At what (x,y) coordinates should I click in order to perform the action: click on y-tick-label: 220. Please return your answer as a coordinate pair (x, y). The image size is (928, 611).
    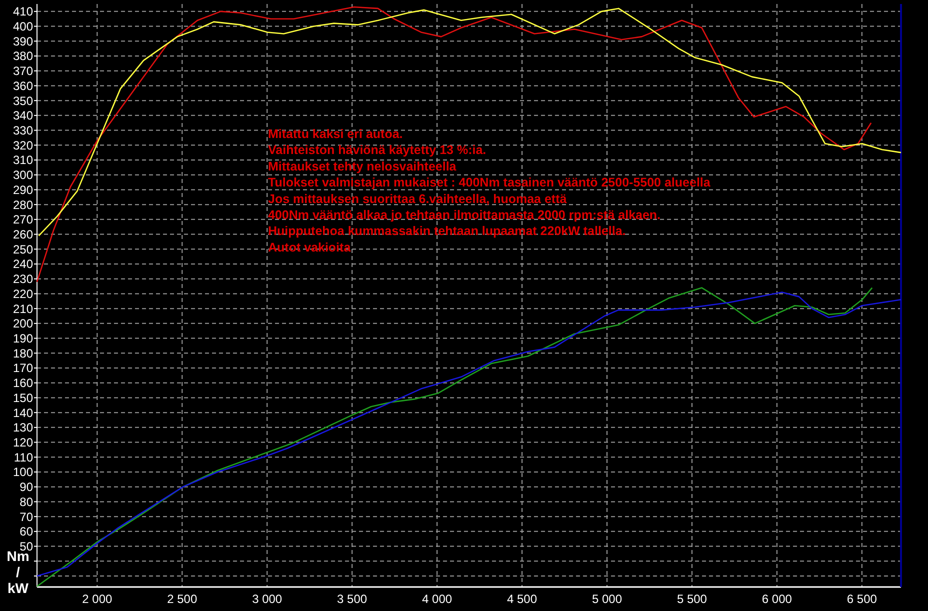
    Looking at the image, I should click on (23, 293).